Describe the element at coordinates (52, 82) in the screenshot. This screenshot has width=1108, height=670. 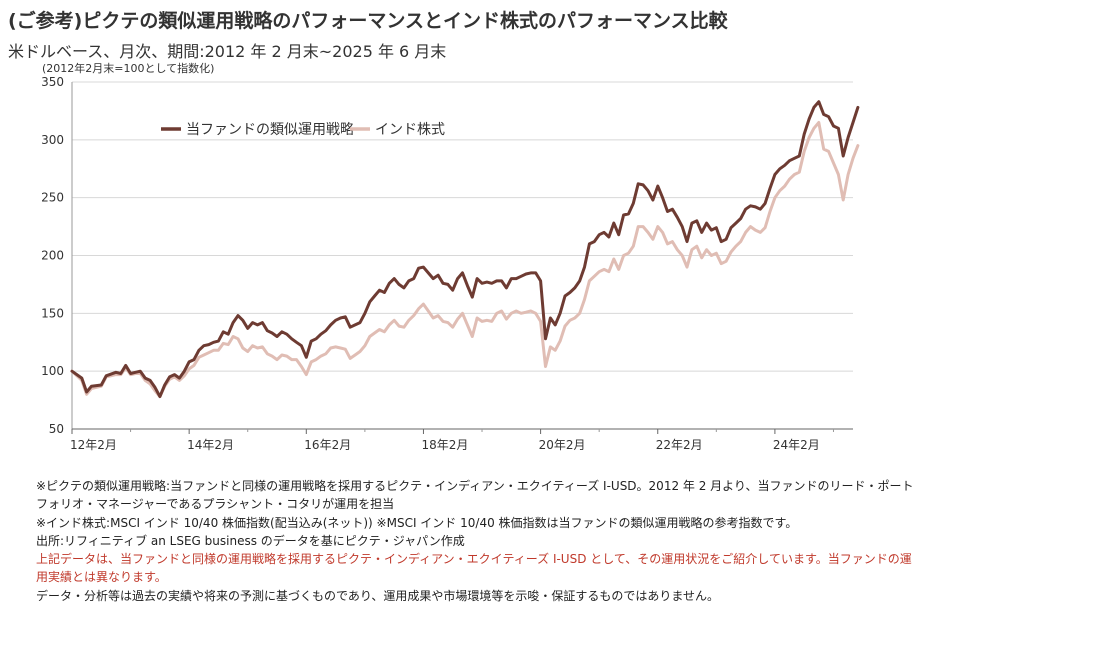
I see `y-tick-label: 350` at that location.